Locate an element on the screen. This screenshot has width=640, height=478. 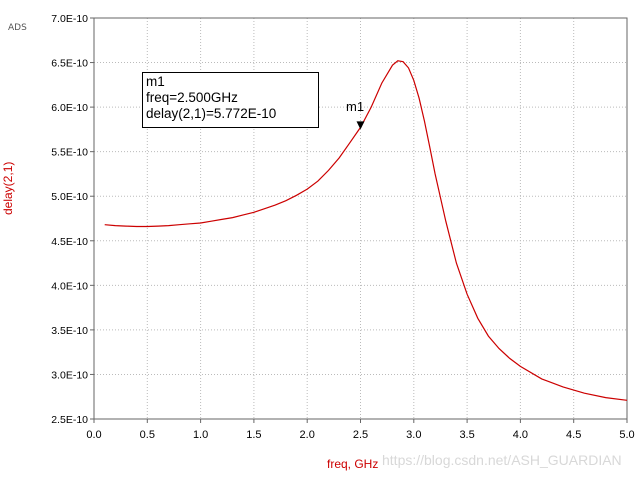
x-tick-labels: 0.0 0.5 1.0 1.5 2.0 2.5 3.0 3.5 4.0 4.5 5.0 is located at coordinates (360, 430).